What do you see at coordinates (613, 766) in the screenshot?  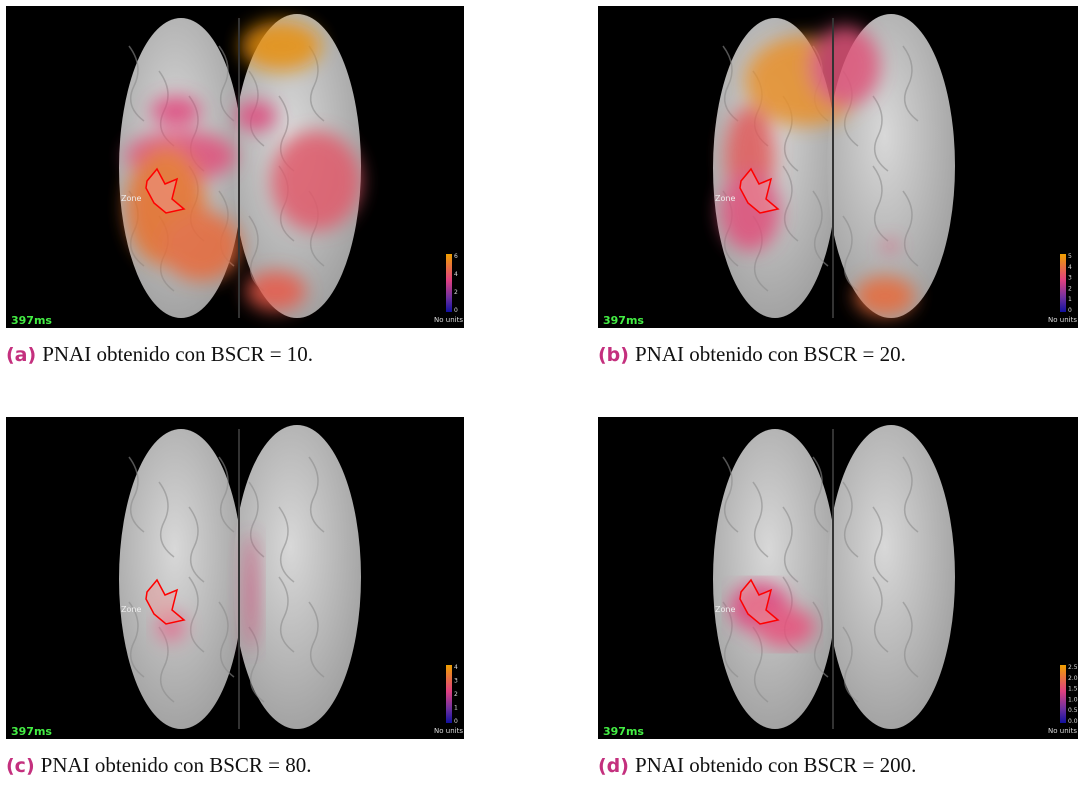 I see `caption-label: (d)` at bounding box center [613, 766].